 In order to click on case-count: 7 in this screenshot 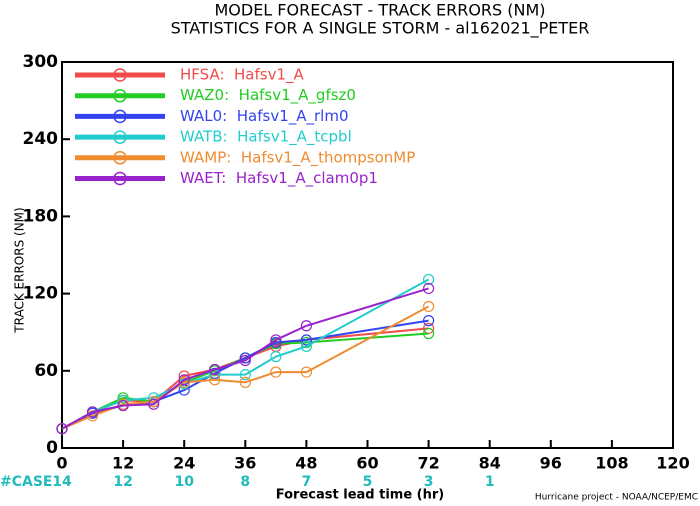, I will do `click(307, 482)`.